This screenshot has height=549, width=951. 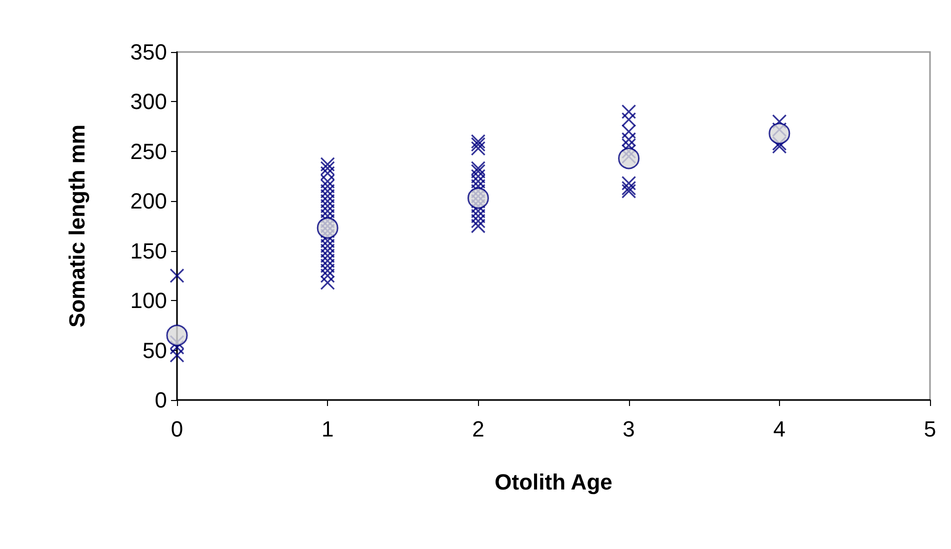 What do you see at coordinates (148, 101) in the screenshot?
I see `y-tick-label: 300` at bounding box center [148, 101].